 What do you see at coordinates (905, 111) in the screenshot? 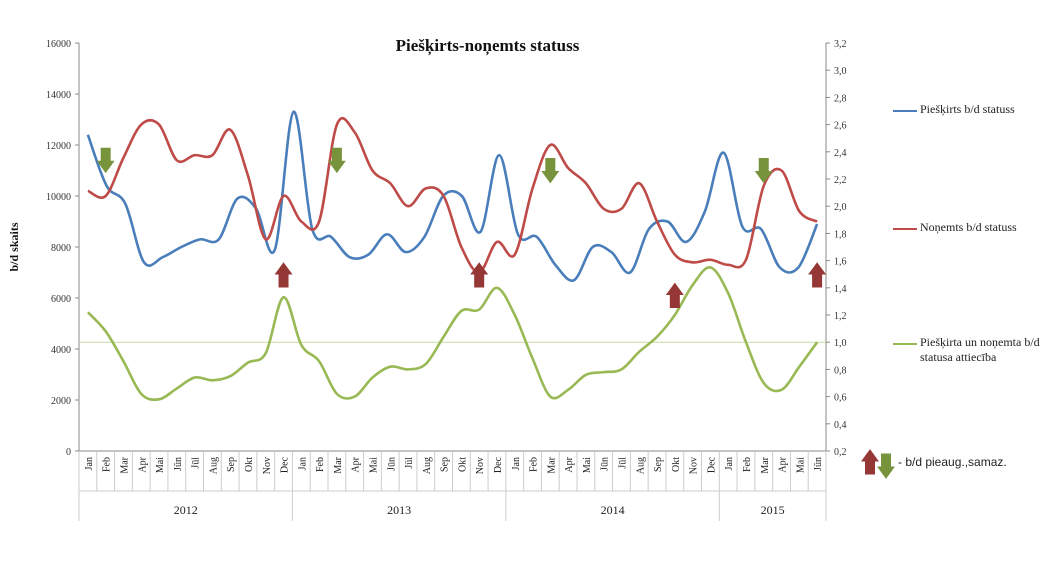
I see `legend-swatch-granted` at bounding box center [905, 111].